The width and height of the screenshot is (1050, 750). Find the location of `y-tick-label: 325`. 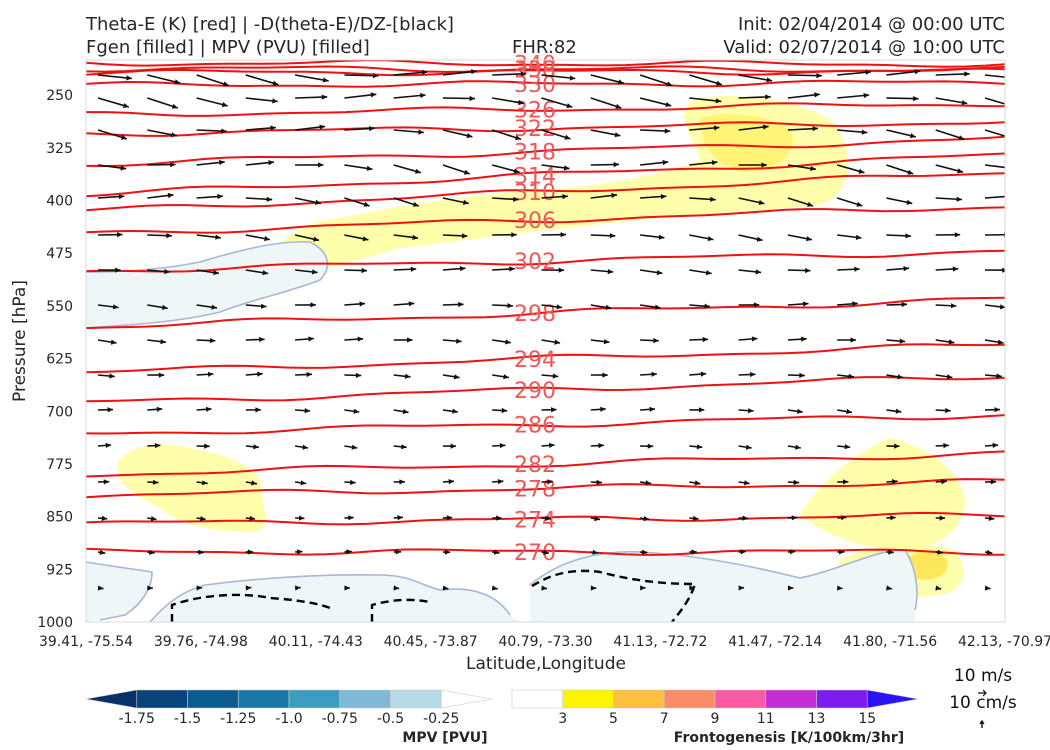

y-tick-label: 325 is located at coordinates (59, 149).